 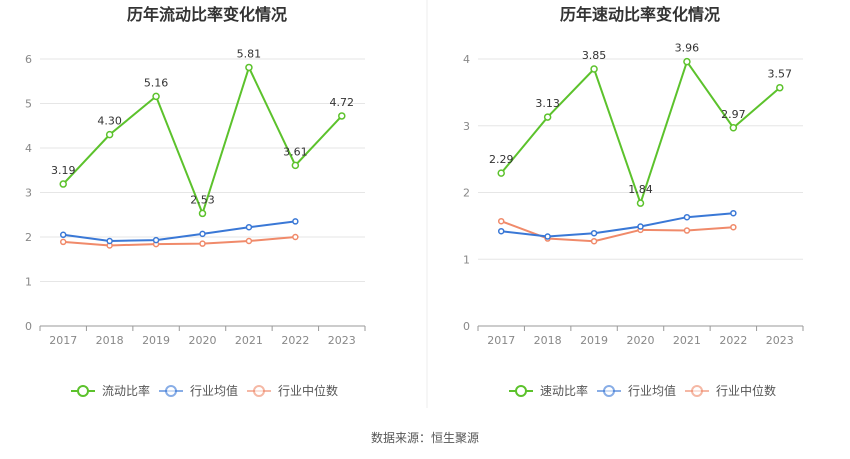 What do you see at coordinates (249, 53) in the screenshot?
I see `data-label: 5.81` at bounding box center [249, 53].